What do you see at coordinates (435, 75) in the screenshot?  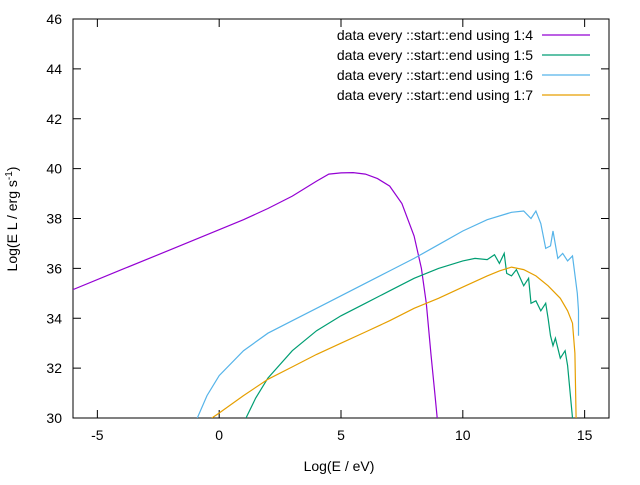 I see `legend-label-3: data every ::start::end using 1:6` at bounding box center [435, 75].